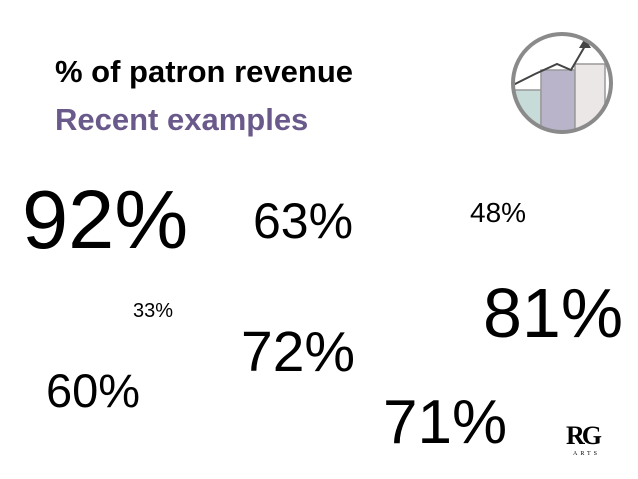 The image size is (638, 479). I want to click on example-value: 63%, so click(303, 221).